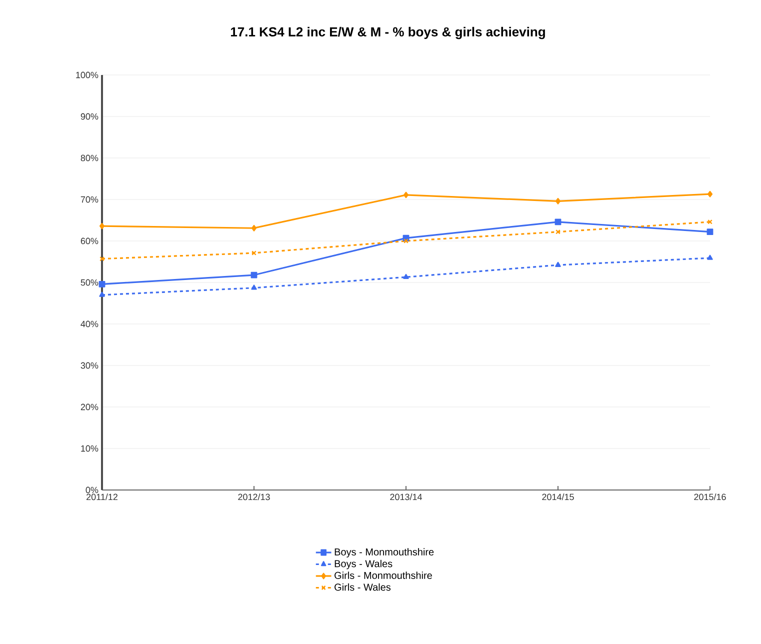 This screenshot has width=761, height=644. What do you see at coordinates (89, 407) in the screenshot?
I see `y-tick-label: 20%` at bounding box center [89, 407].